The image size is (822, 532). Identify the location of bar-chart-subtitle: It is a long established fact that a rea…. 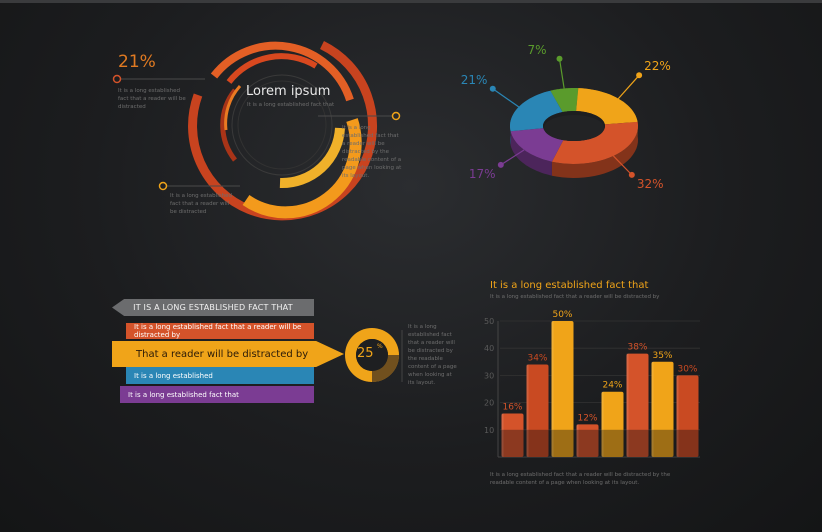
(575, 297).